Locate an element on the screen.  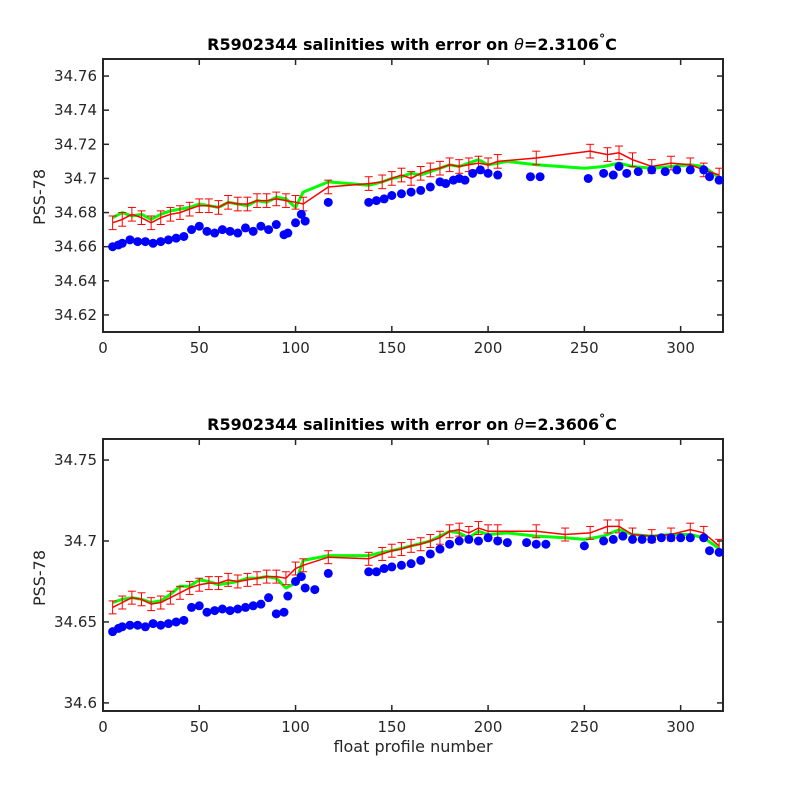
x-tick-label: 250 is located at coordinates (584, 727).